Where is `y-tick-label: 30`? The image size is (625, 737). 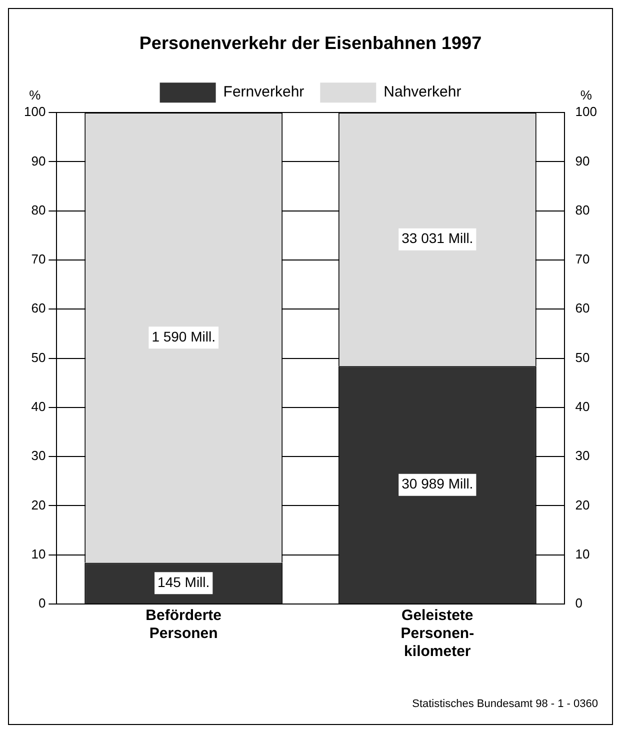 y-tick-label: 30 is located at coordinates (38, 456).